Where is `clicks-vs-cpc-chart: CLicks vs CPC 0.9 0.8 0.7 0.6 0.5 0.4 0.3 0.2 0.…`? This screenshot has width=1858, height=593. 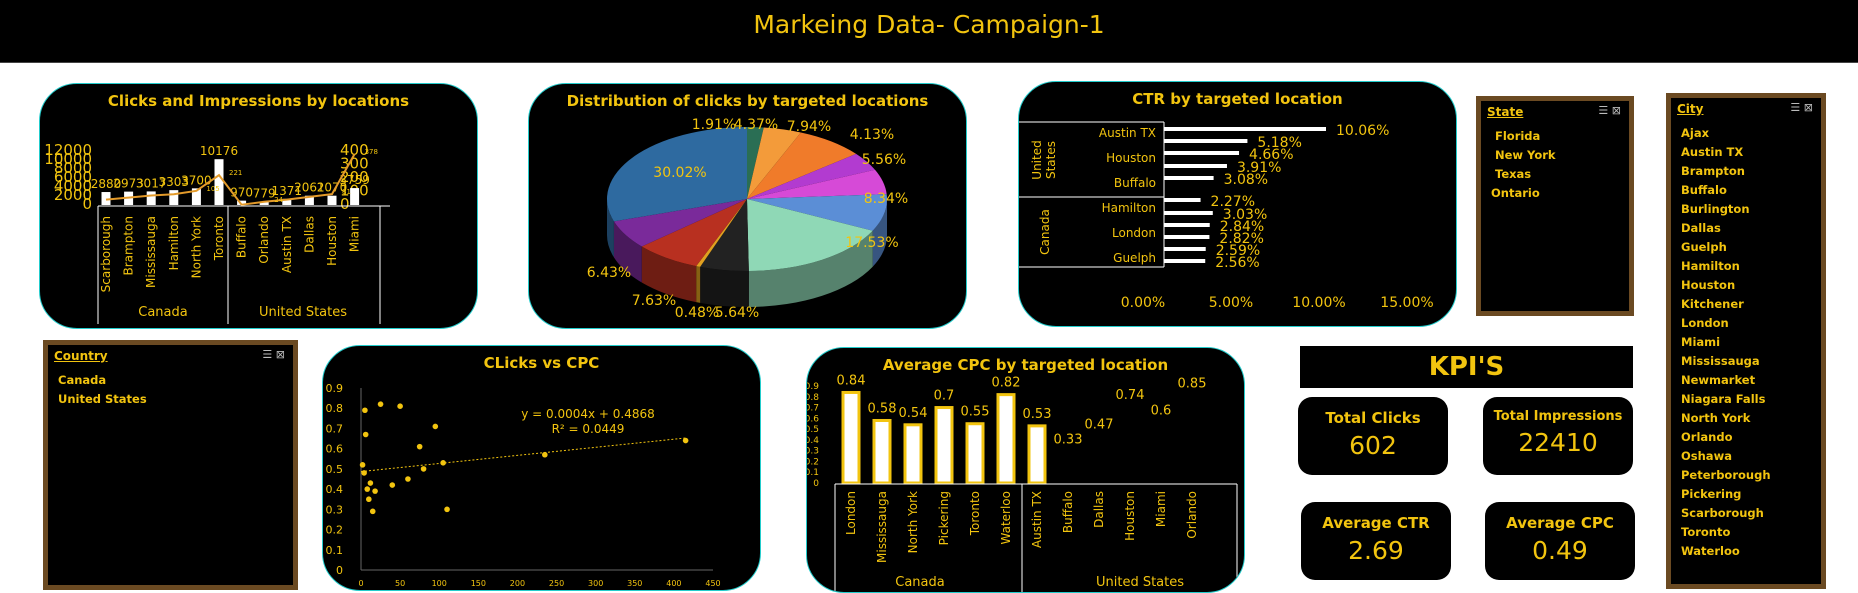
clicks-vs-cpc-chart: CLicks vs CPC 0.9 0.8 0.7 0.6 0.5 0.4 0.3 0.2 0.… is located at coordinates (541, 468).